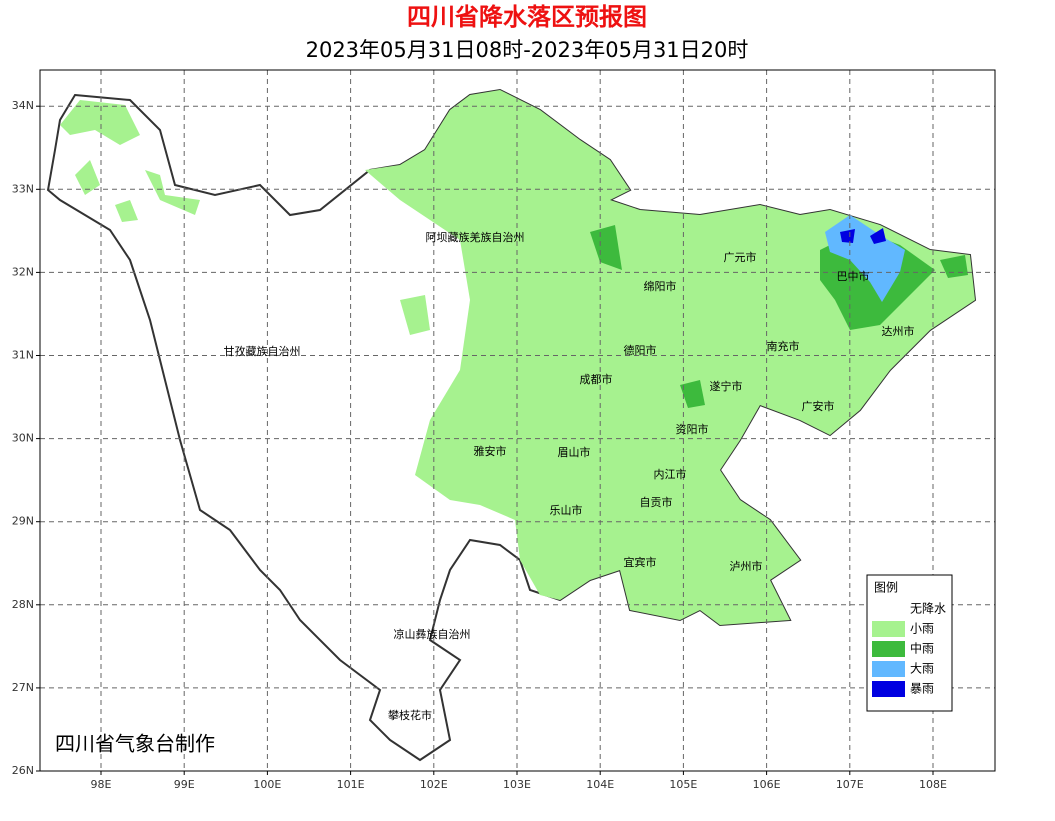 The width and height of the screenshot is (1055, 821). What do you see at coordinates (23, 770) in the screenshot?
I see `lat-tick-label: 26N` at bounding box center [23, 770].